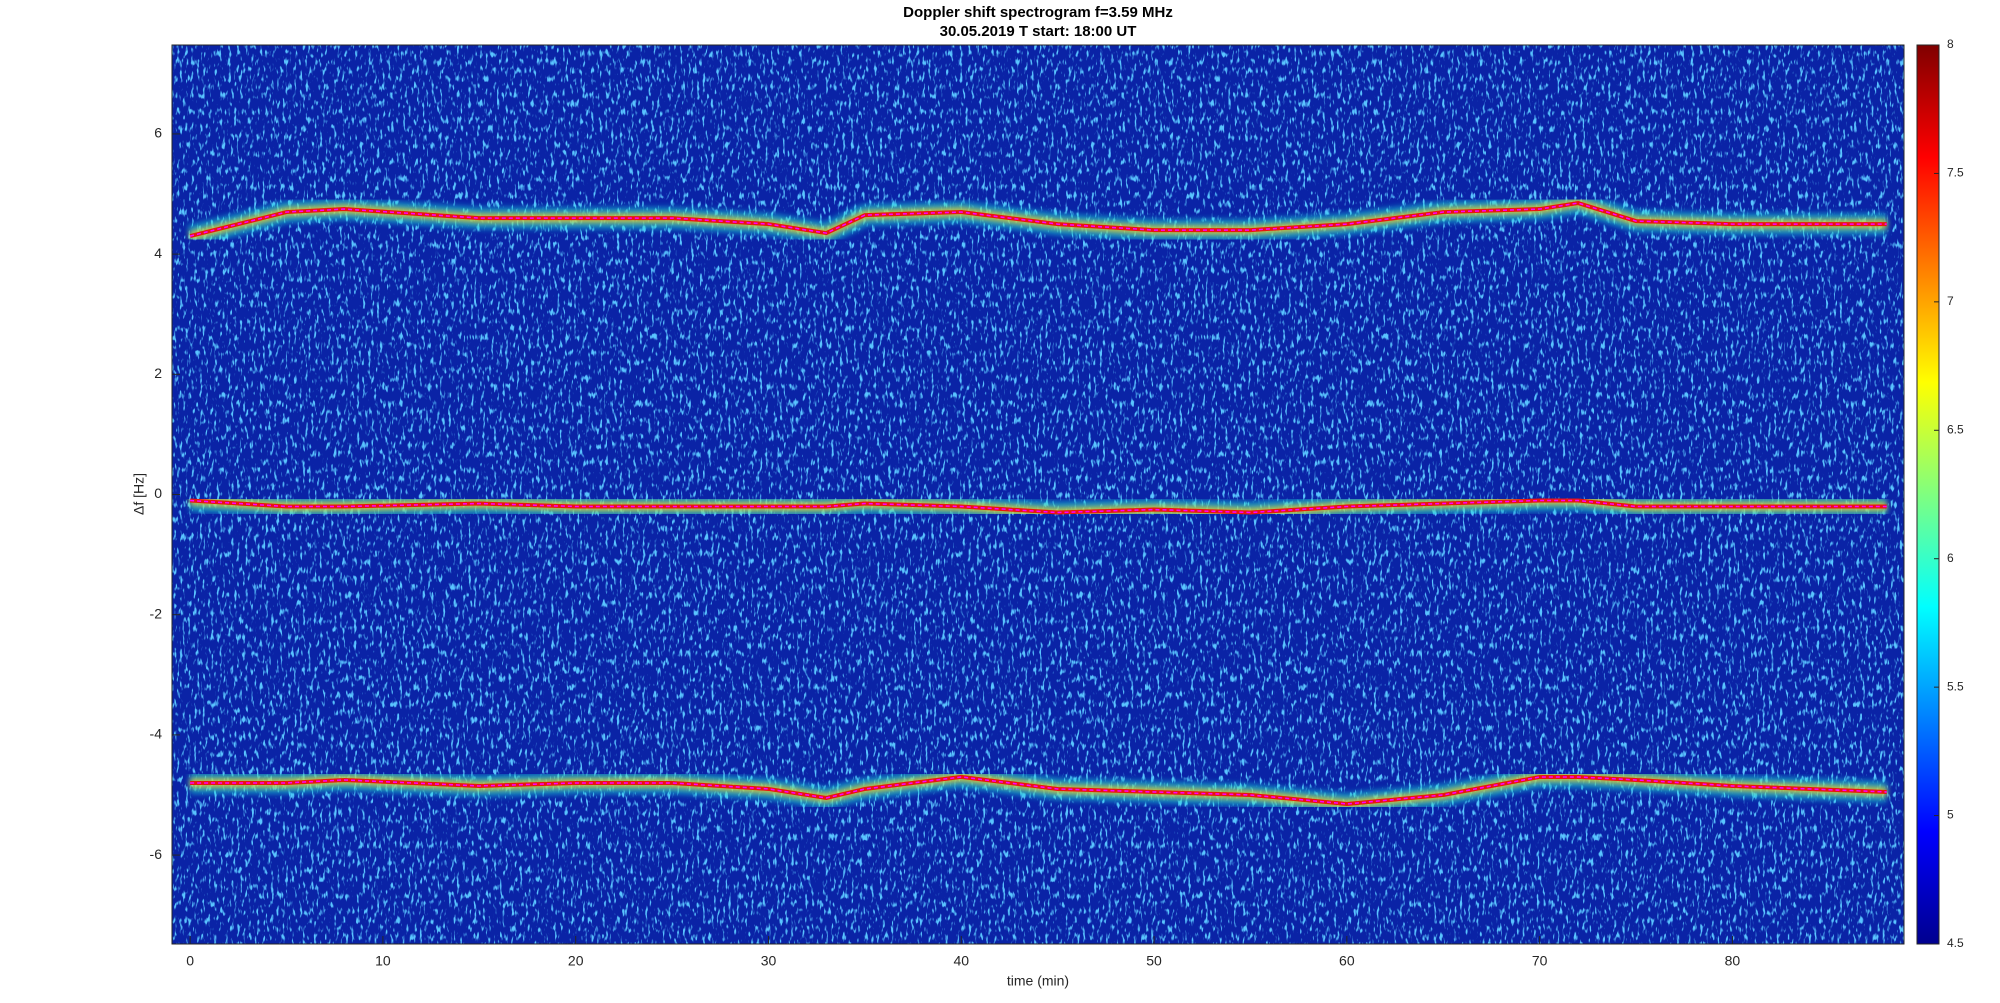 Image resolution: width=2000 pixels, height=1003 pixels. Describe the element at coordinates (1928, 494) in the screenshot. I see `colorbar` at that location.